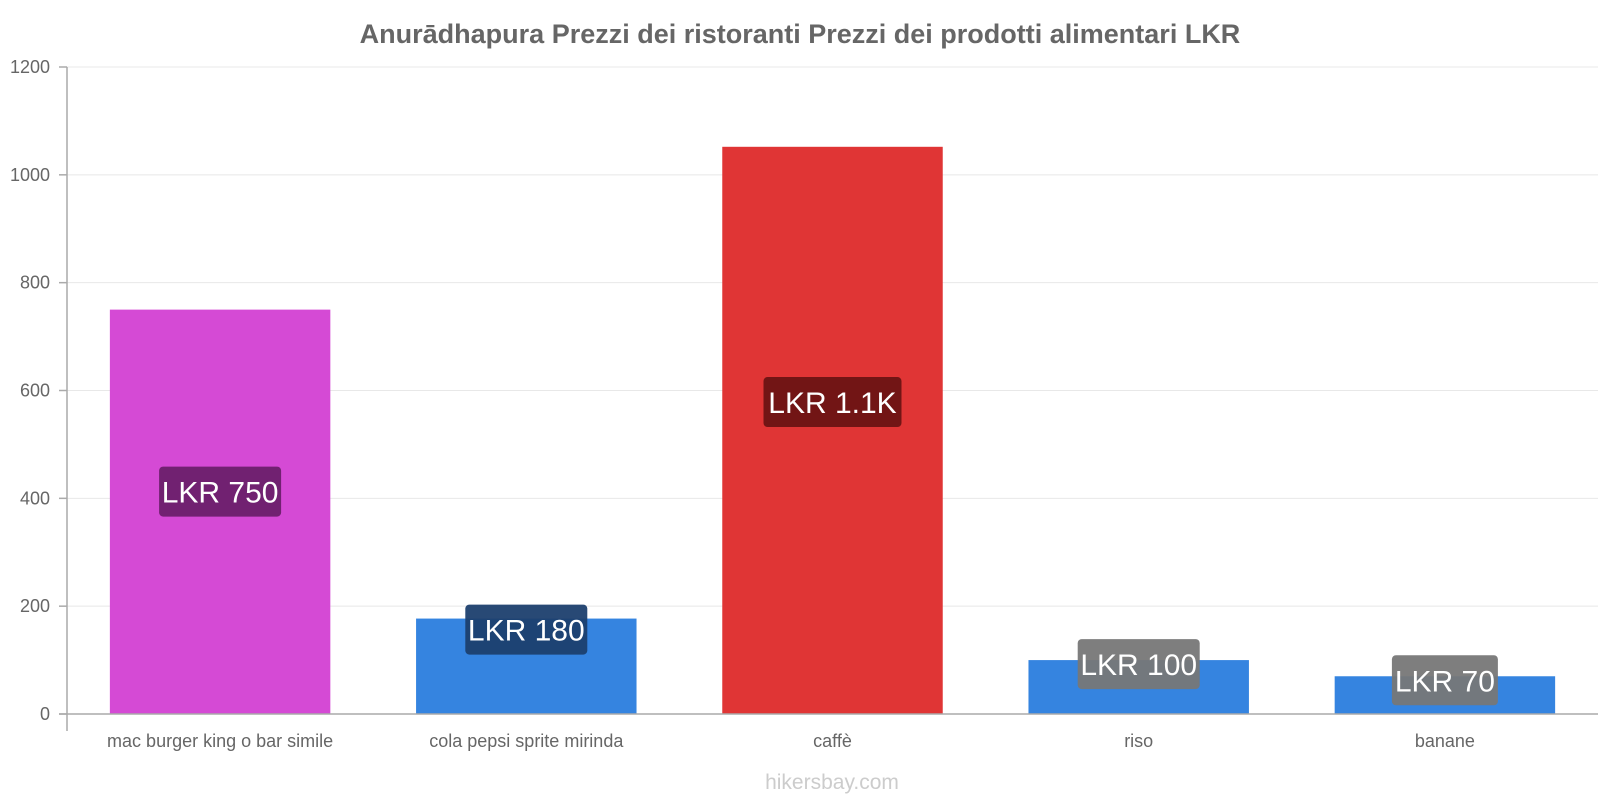 The width and height of the screenshot is (1600, 800). I want to click on y-tick-label: 400, so click(35, 498).